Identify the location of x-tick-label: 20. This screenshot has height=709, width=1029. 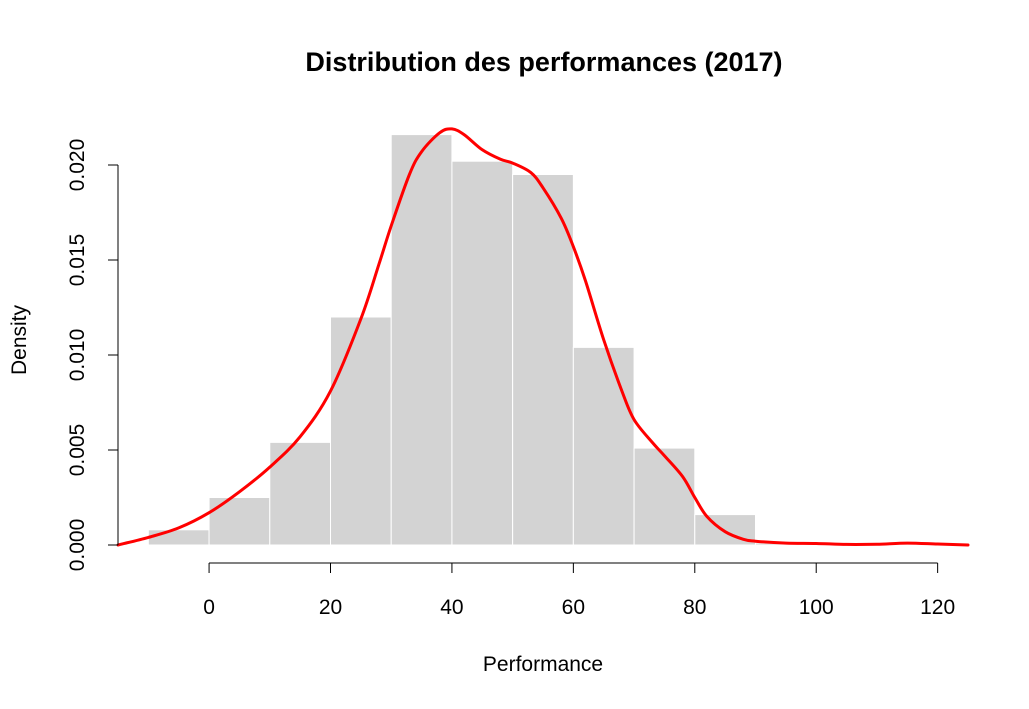
(330, 607).